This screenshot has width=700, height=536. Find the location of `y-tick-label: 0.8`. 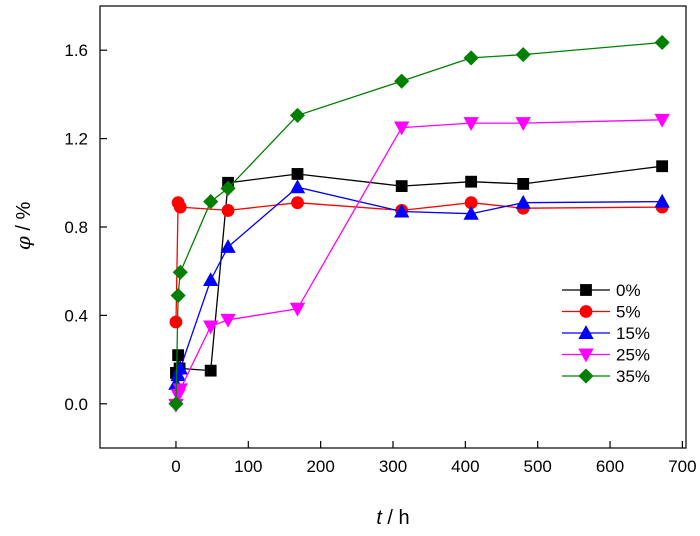

y-tick-label: 0.8 is located at coordinates (76, 227).